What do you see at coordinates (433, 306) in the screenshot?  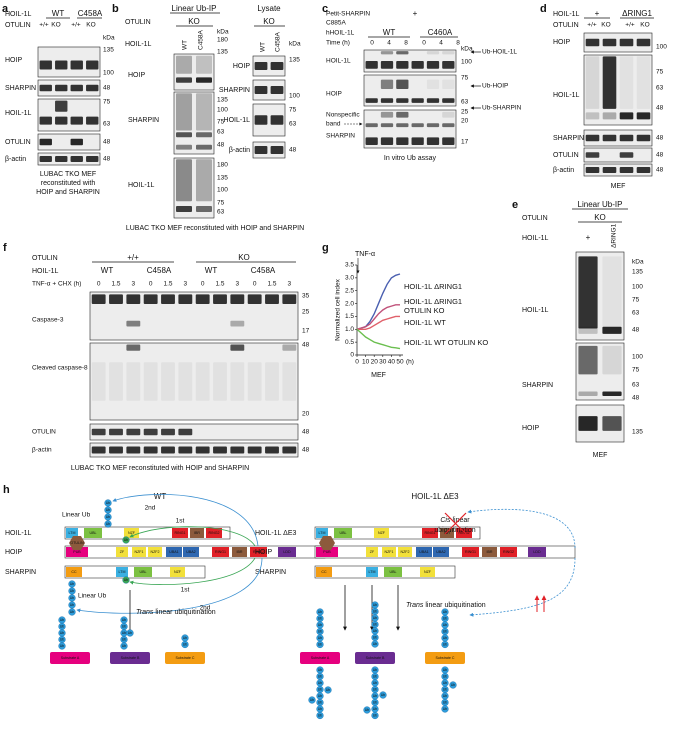 I see `legend-label: HOIL-1L ΔRING1 OTULIN KO` at bounding box center [433, 306].